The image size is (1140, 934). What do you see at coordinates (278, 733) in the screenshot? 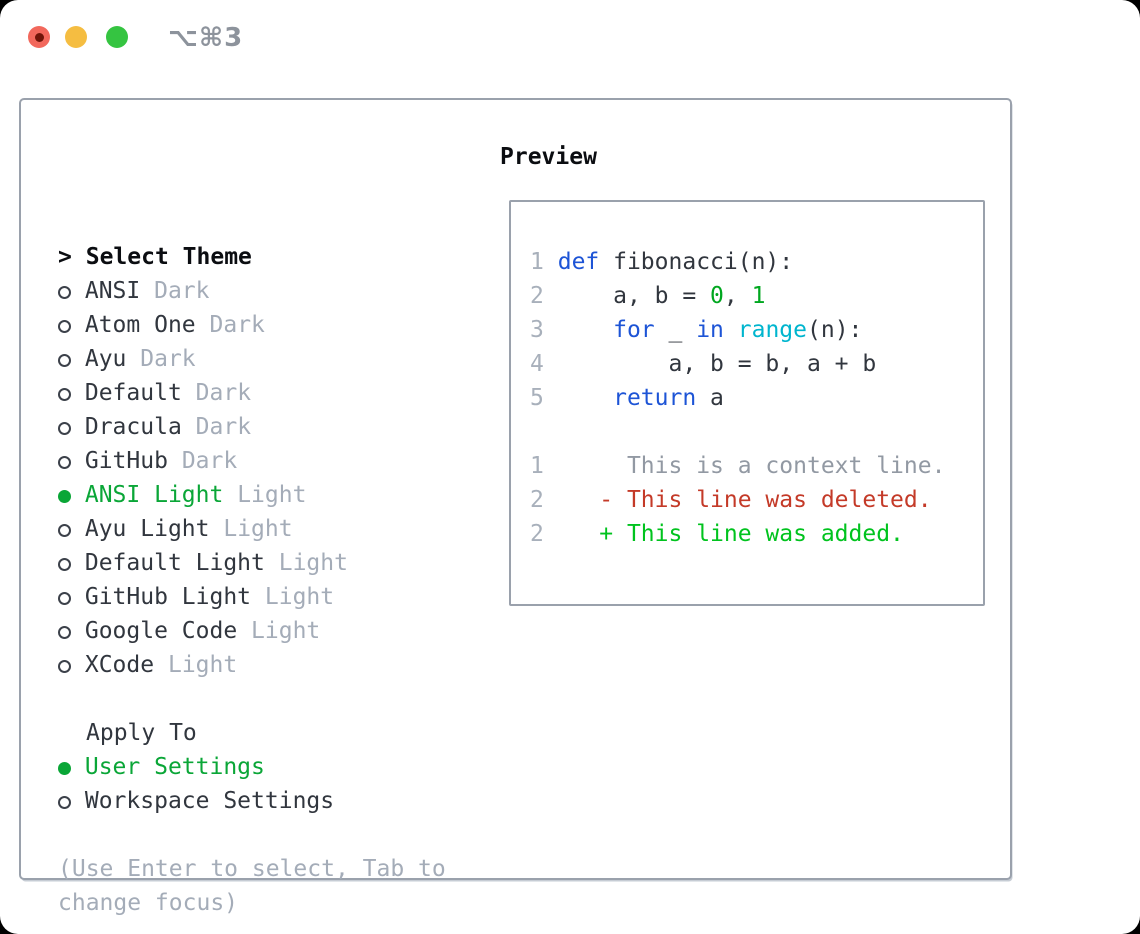
I see `apply-to-header: Apply To` at bounding box center [278, 733].